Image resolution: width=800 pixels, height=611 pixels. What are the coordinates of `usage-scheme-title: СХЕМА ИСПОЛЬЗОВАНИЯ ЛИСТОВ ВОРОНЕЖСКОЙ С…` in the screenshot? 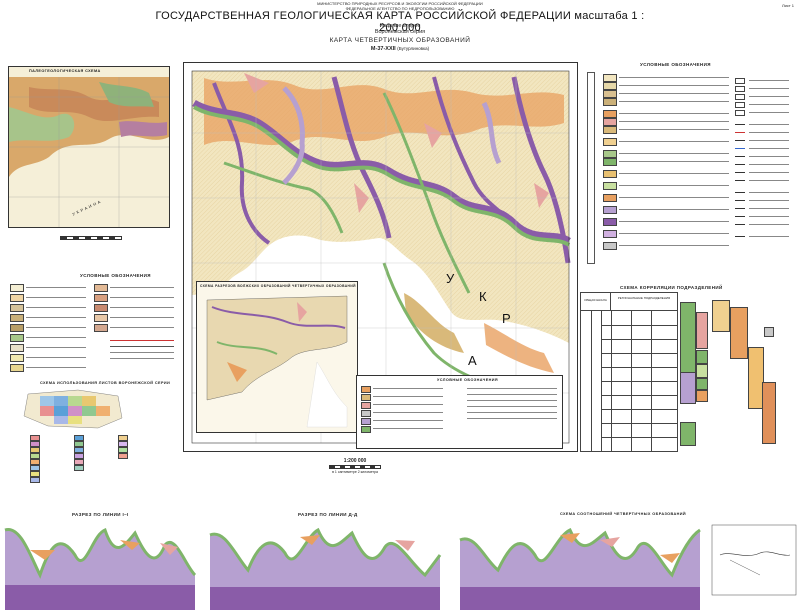 It's located at (105, 383).